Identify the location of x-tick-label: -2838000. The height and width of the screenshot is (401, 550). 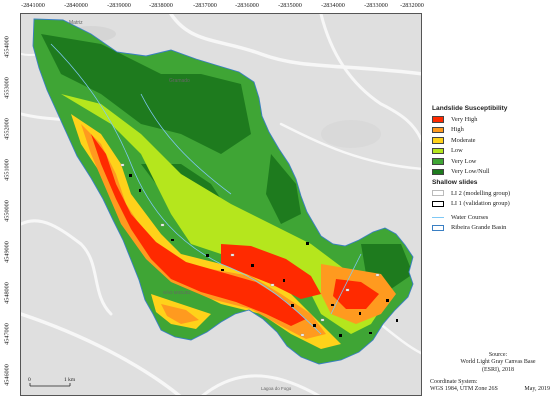
(161, 5).